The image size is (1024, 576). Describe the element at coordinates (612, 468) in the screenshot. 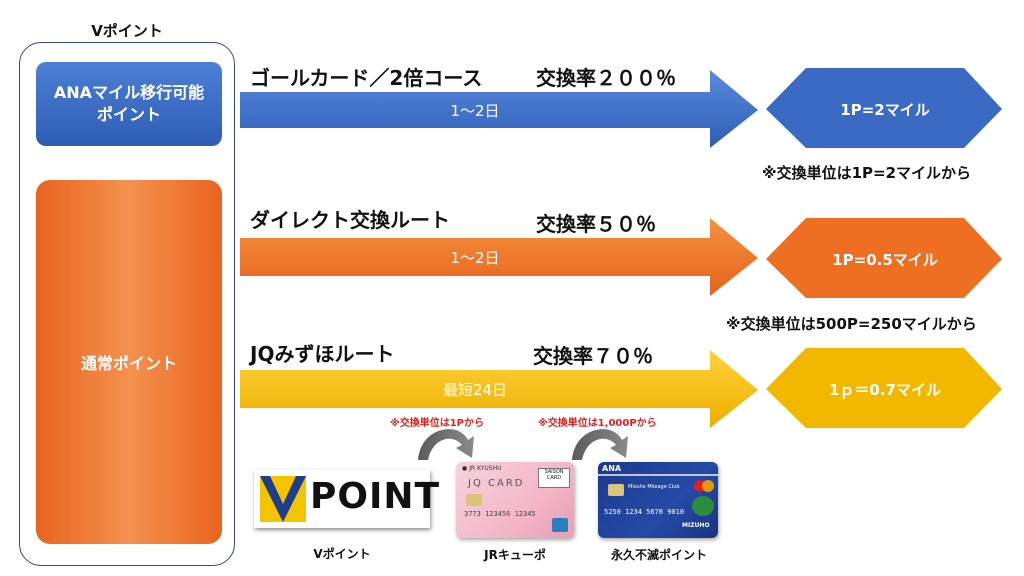

I see `mizuho-card-text: ANA` at that location.